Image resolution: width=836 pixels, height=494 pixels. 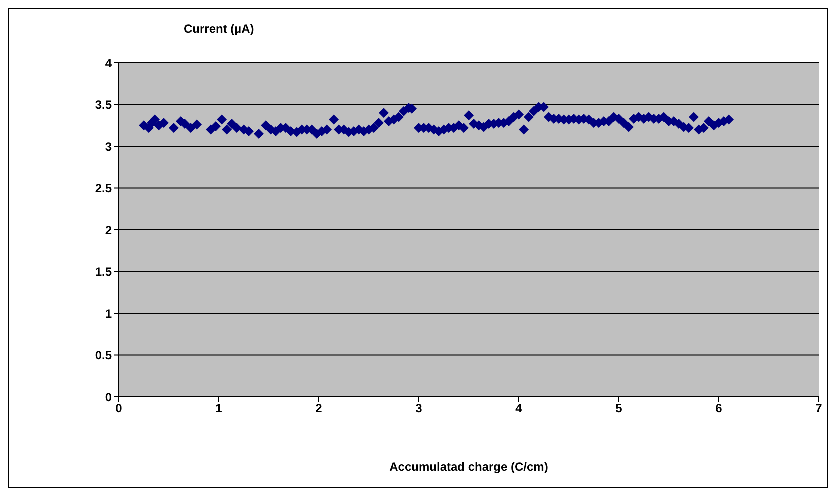 I want to click on y-tick-label: 3.5, so click(x=103, y=105).